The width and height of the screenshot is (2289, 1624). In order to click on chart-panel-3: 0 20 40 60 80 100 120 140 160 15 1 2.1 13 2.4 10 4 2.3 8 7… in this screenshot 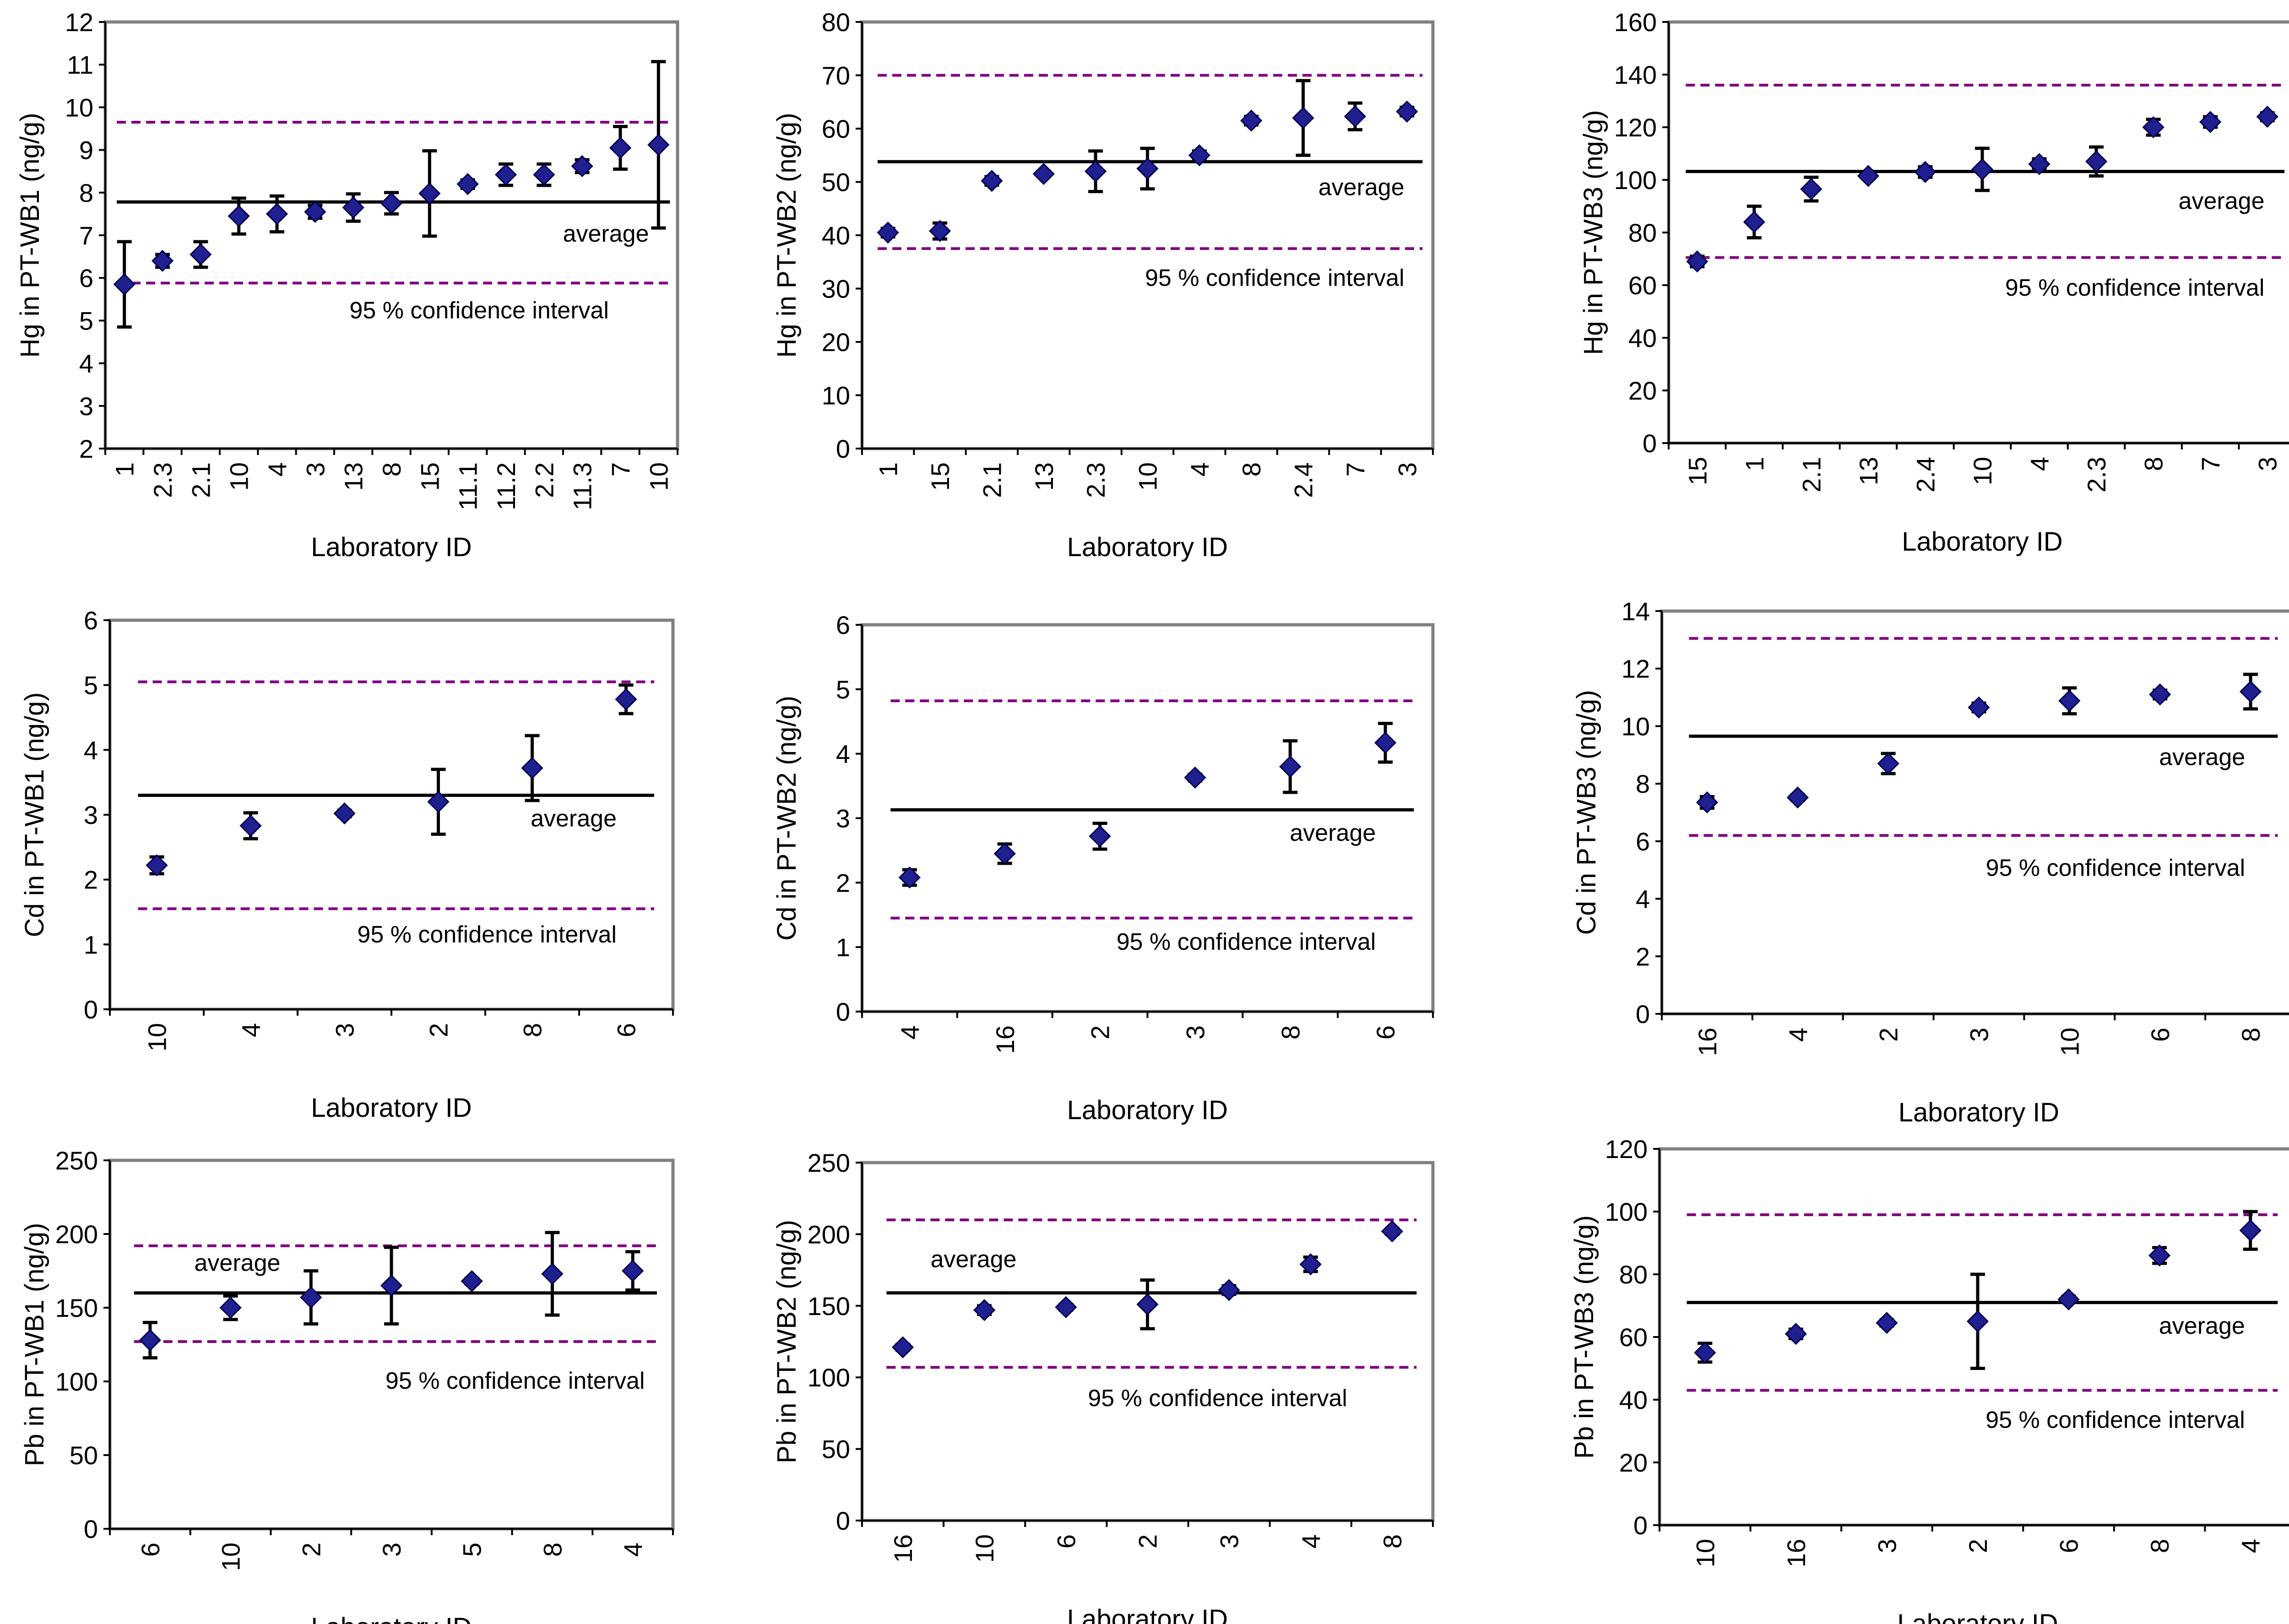, I will do `click(1933, 282)`.